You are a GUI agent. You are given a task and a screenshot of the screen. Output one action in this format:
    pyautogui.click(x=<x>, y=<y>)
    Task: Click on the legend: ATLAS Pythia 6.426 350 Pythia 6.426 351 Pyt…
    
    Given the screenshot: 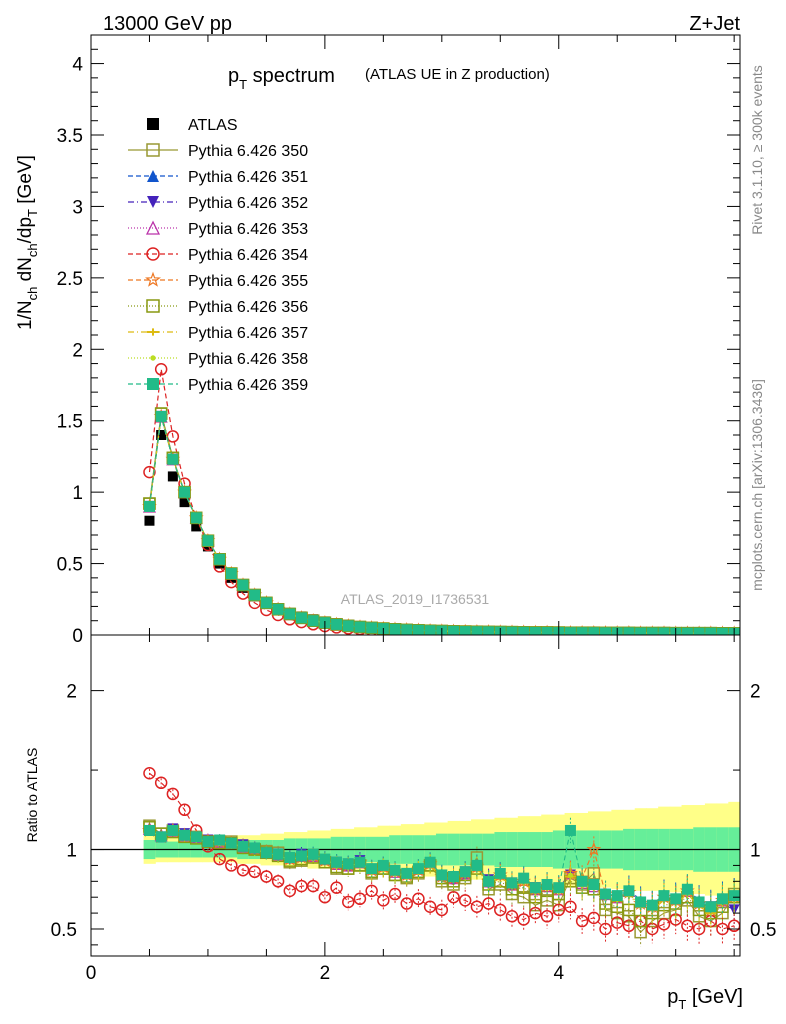 What is the action you would take?
    pyautogui.click(x=218, y=255)
    